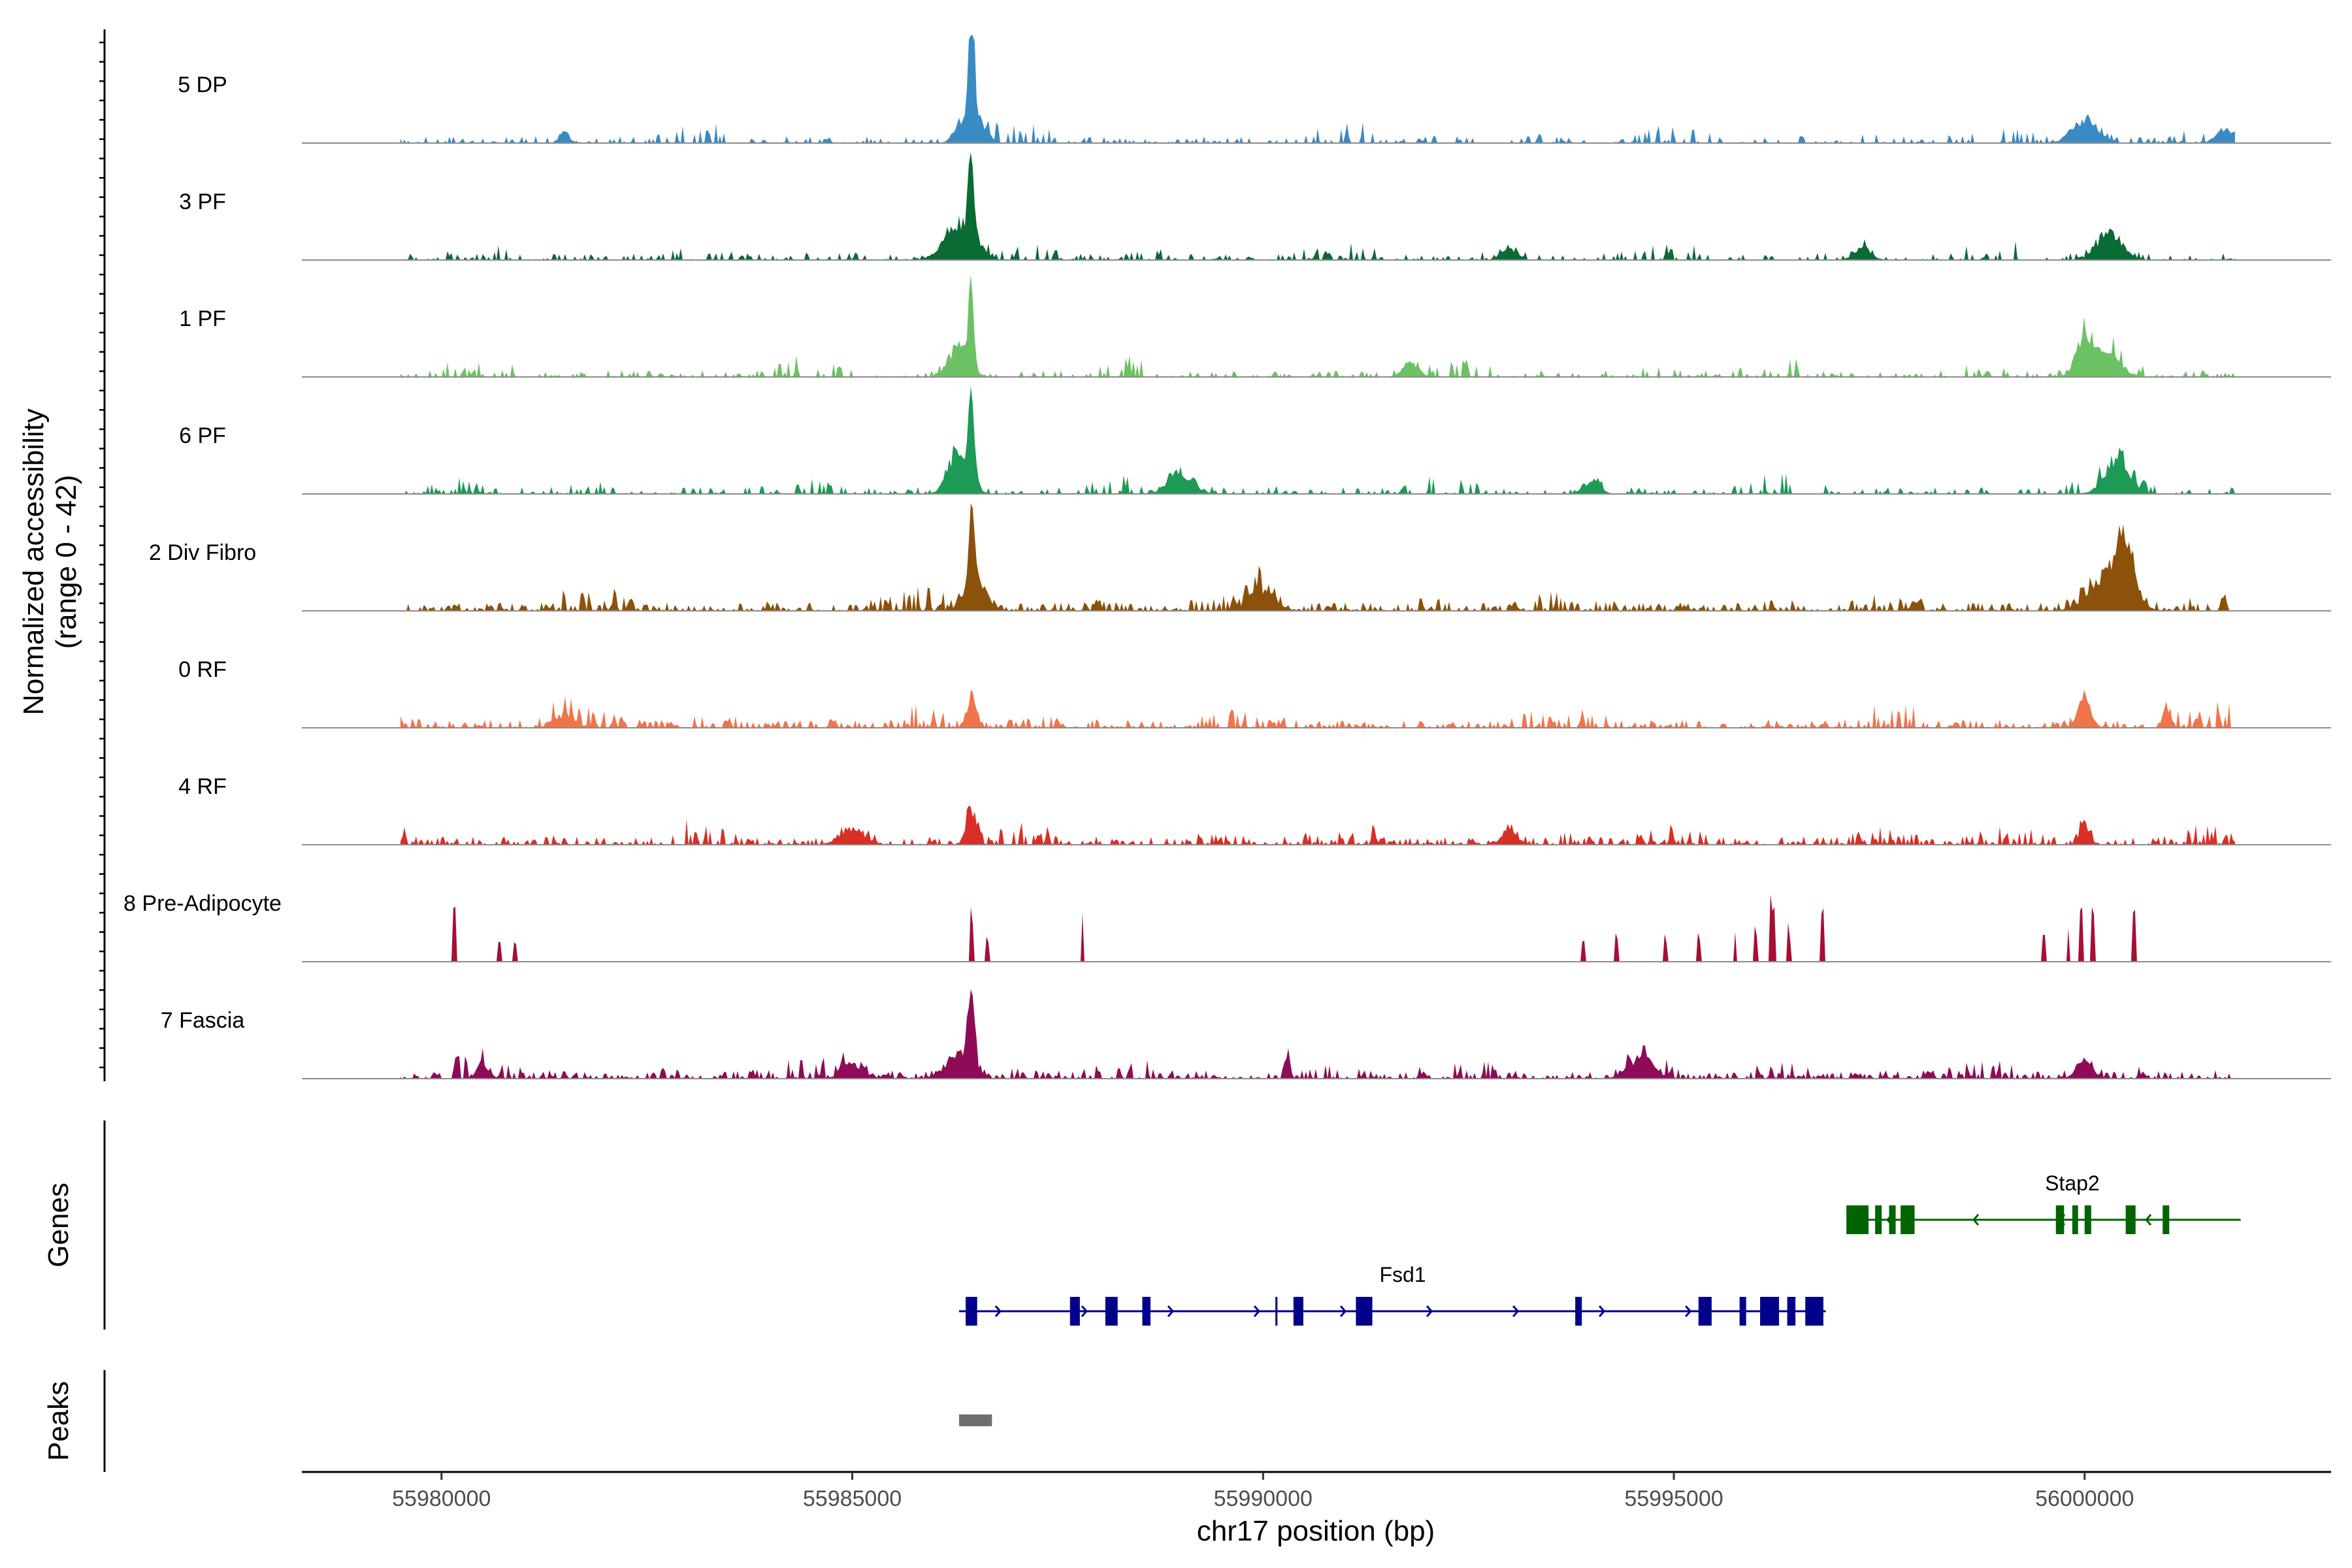 This screenshot has width=2352, height=1568. What do you see at coordinates (975, 1420) in the screenshot?
I see `peak-region` at bounding box center [975, 1420].